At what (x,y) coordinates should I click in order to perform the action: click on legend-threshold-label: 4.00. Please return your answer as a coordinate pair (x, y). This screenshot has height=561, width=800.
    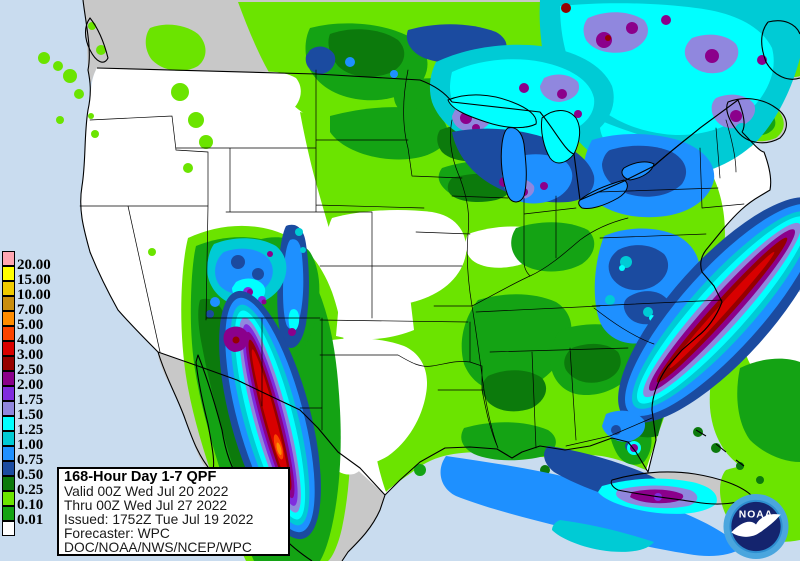
    Looking at the image, I should click on (30, 340).